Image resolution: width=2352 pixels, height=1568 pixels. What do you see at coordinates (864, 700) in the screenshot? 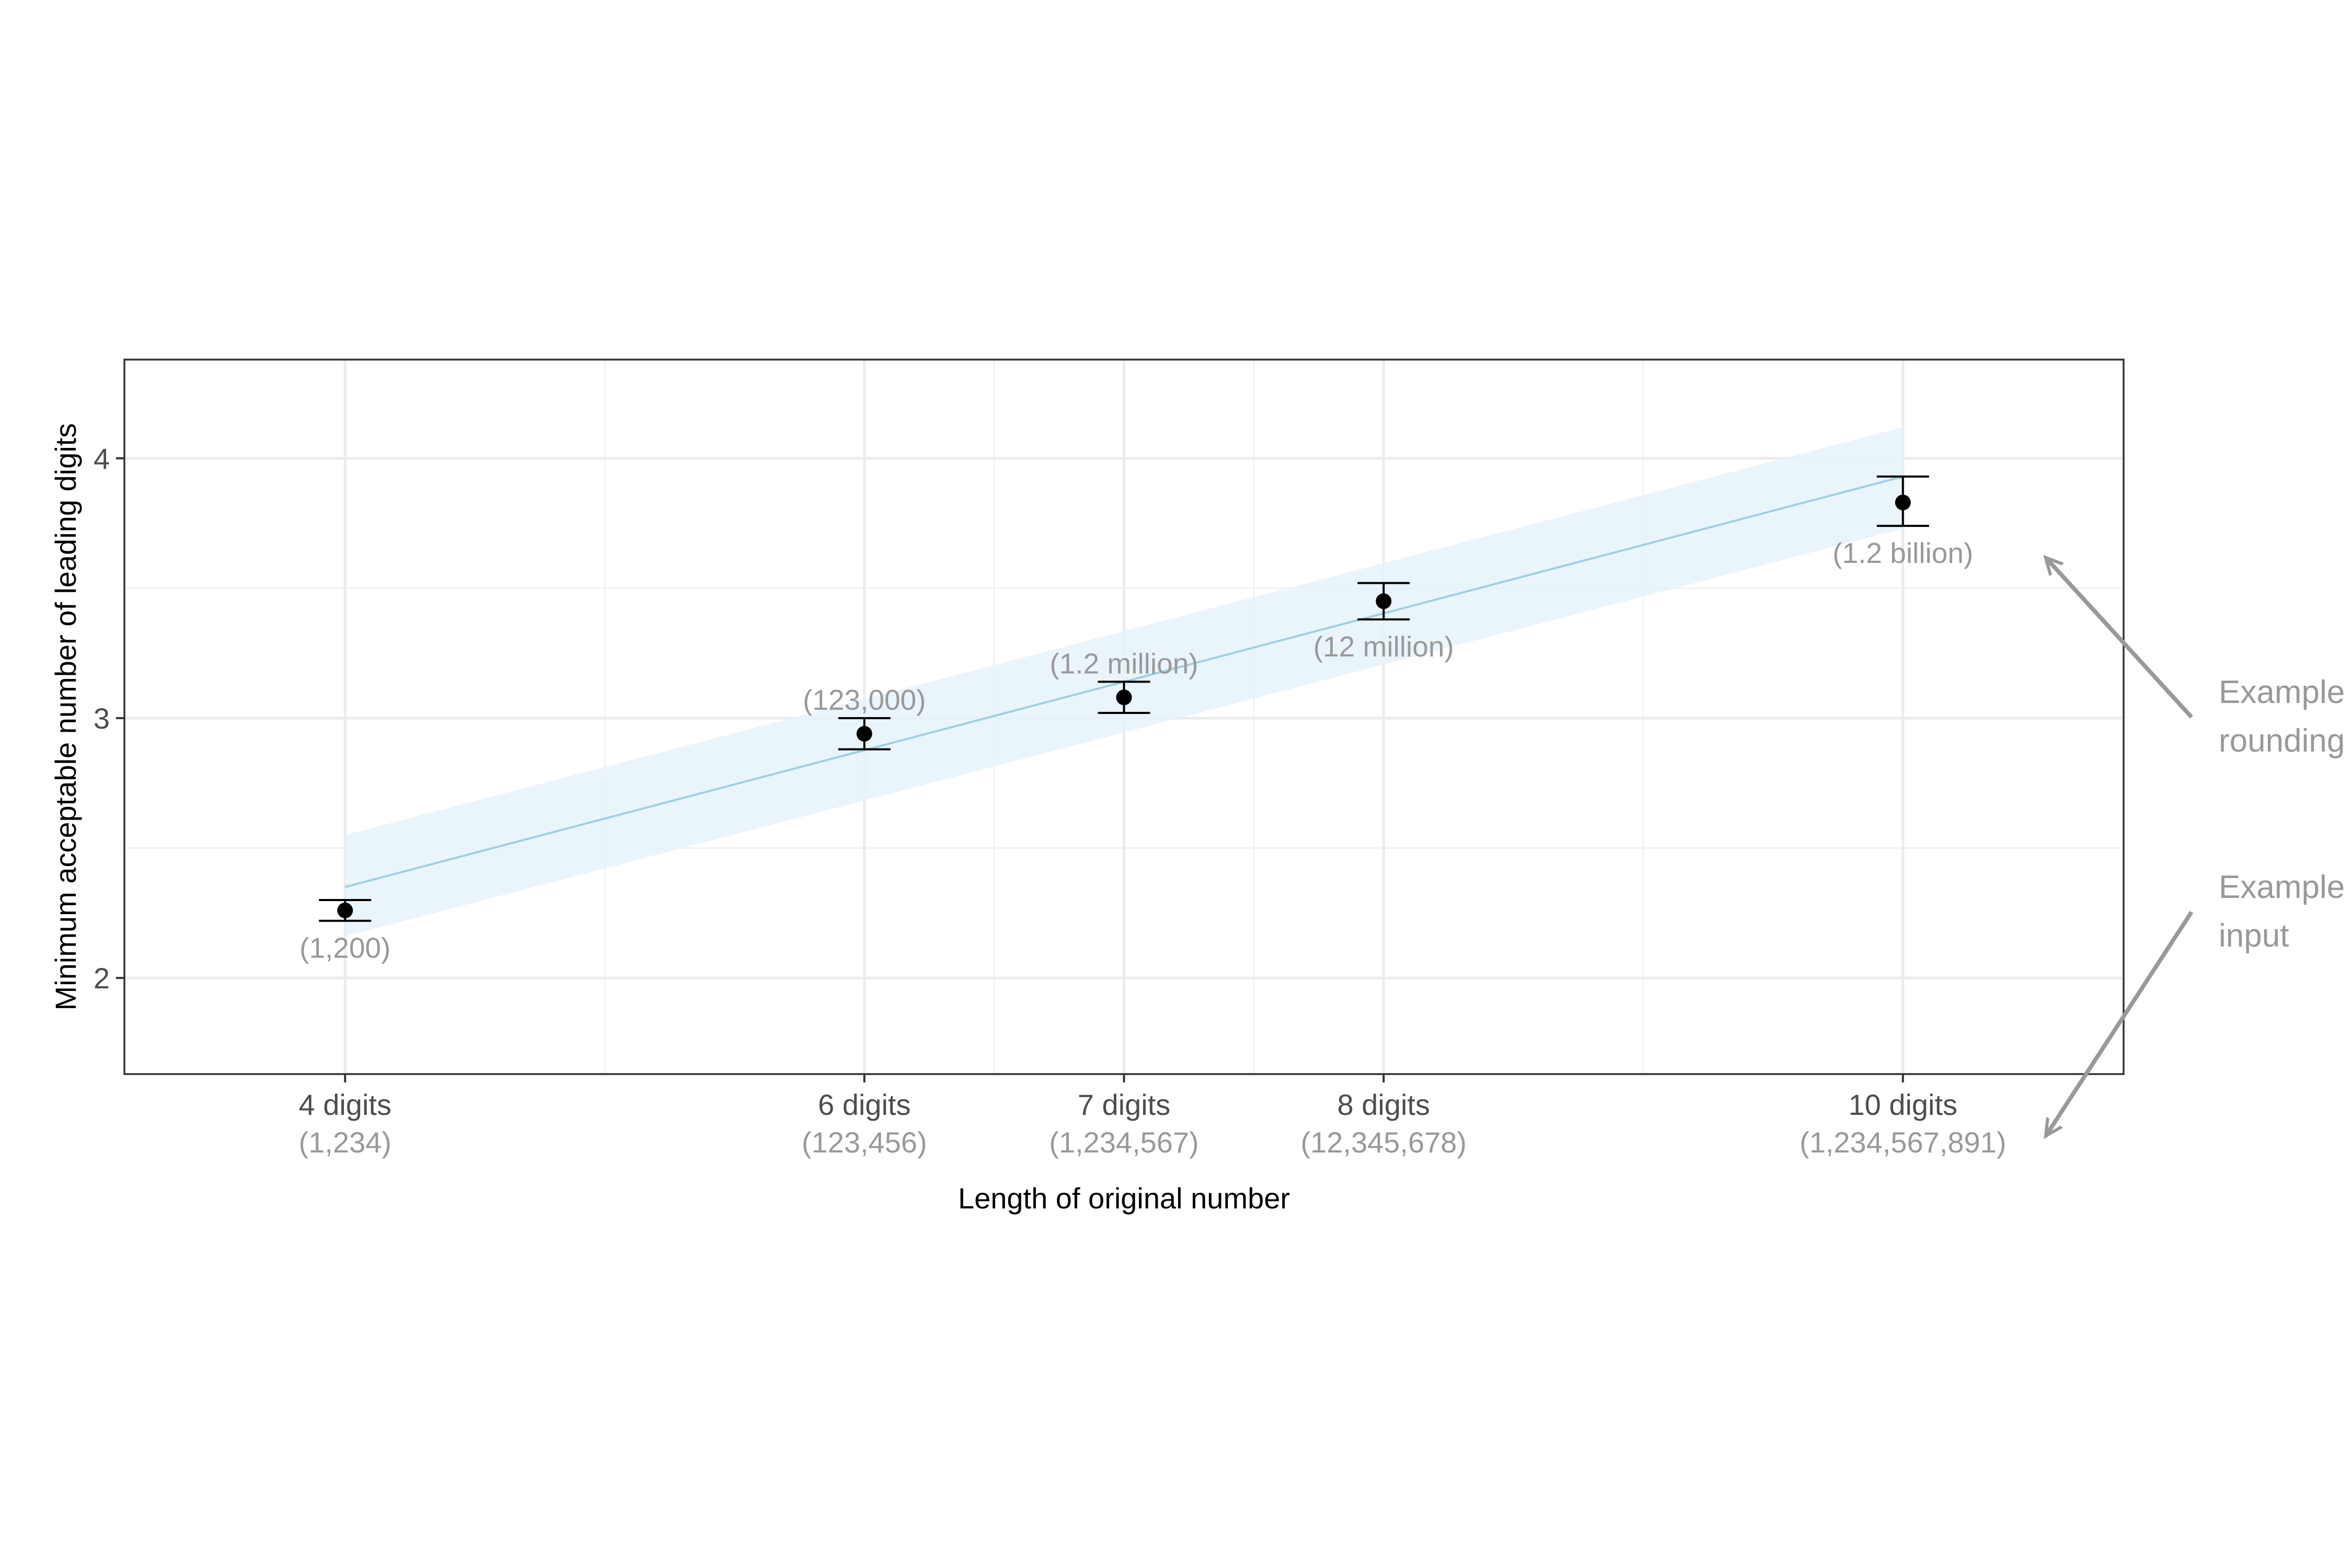
I see `point-label: (123,000)` at bounding box center [864, 700].